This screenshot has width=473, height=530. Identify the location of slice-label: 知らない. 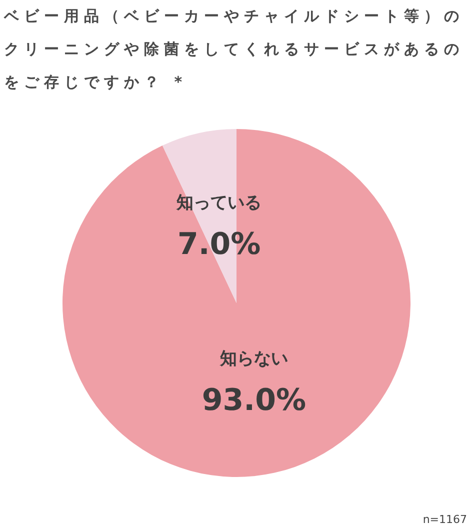
(253, 359).